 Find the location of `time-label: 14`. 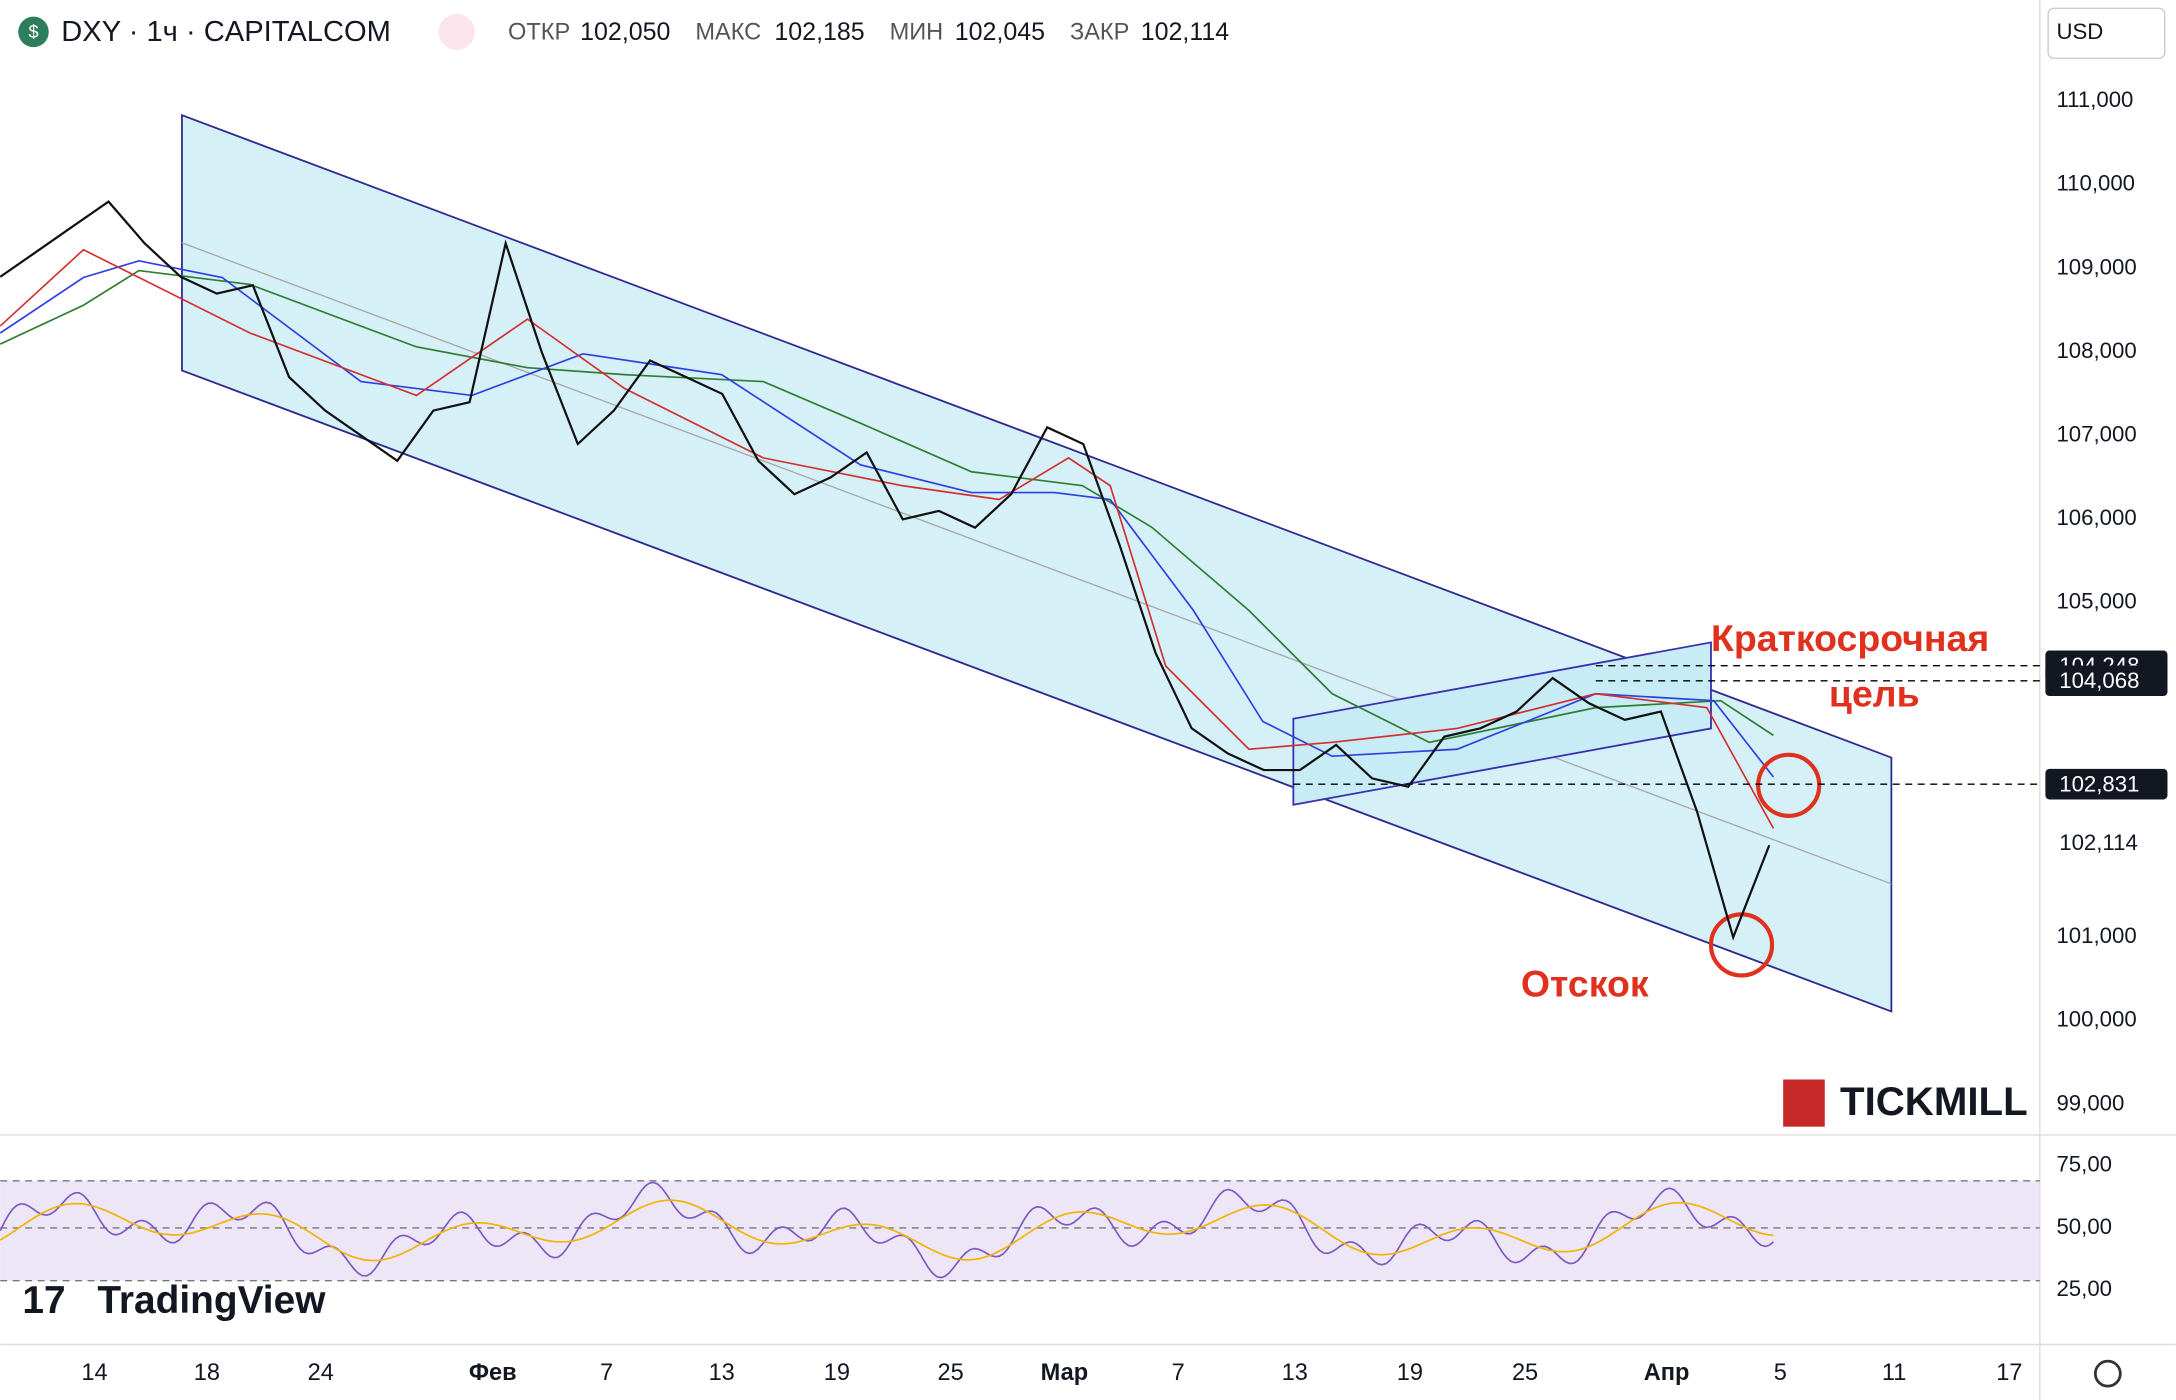

time-label: 14 is located at coordinates (94, 1372).